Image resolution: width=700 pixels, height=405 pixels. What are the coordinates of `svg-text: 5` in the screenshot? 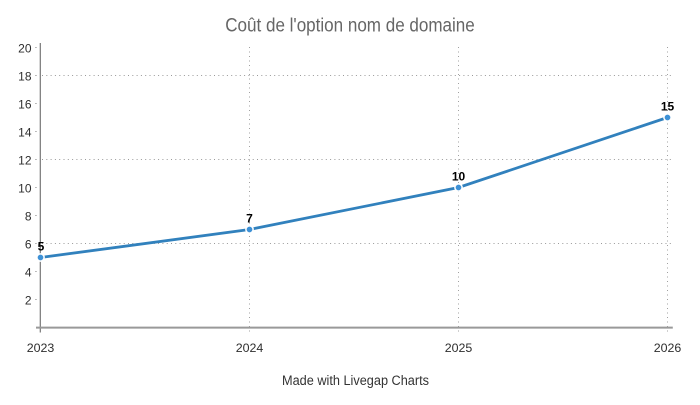 It's located at (41, 247).